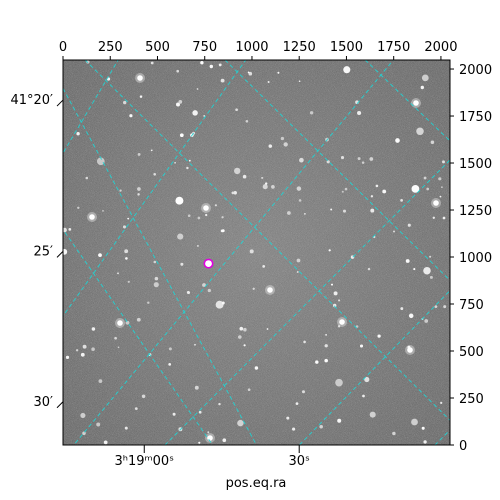 This screenshot has width=500, height=500. Describe the element at coordinates (208, 263) in the screenshot. I see `target-marker-icon` at that location.